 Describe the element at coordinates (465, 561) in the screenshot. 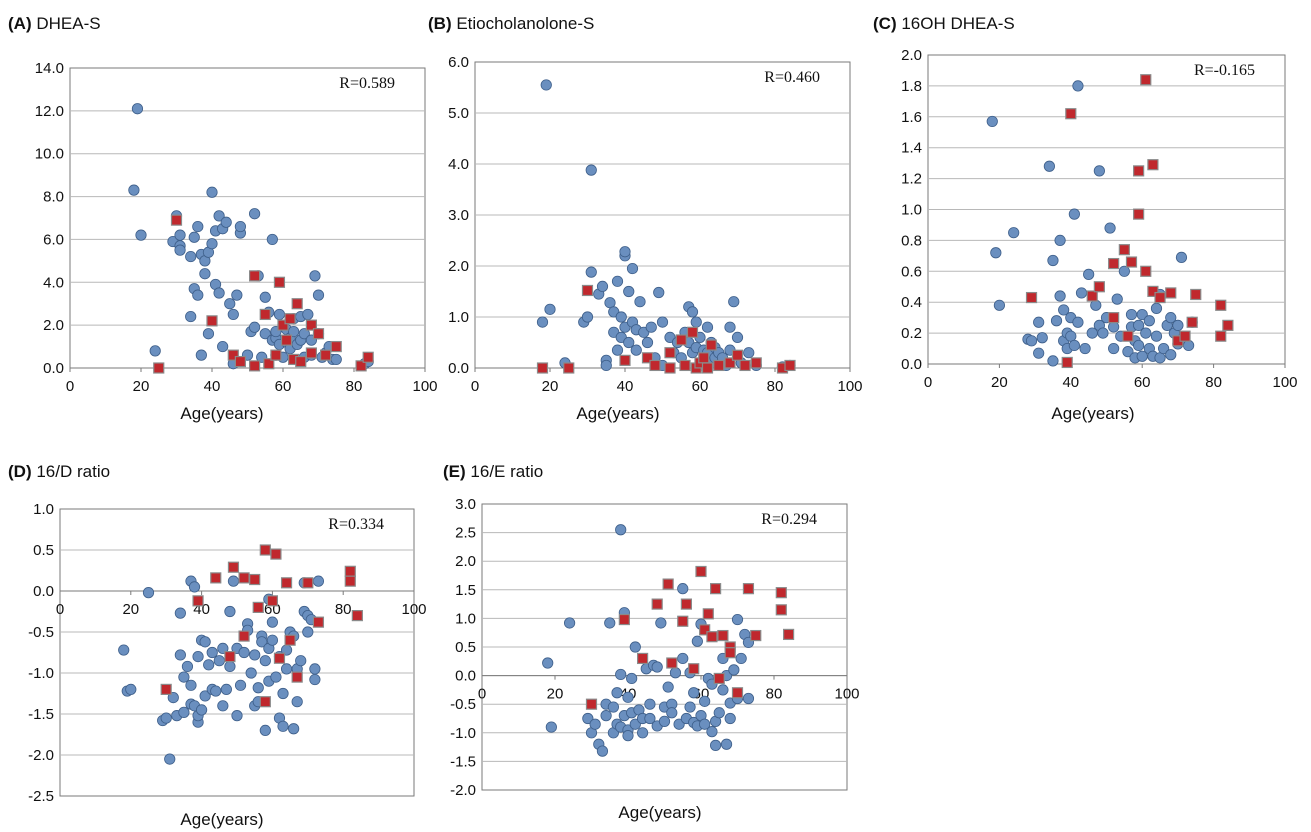

I see `chart-e-ytick-label: 2.0` at that location.